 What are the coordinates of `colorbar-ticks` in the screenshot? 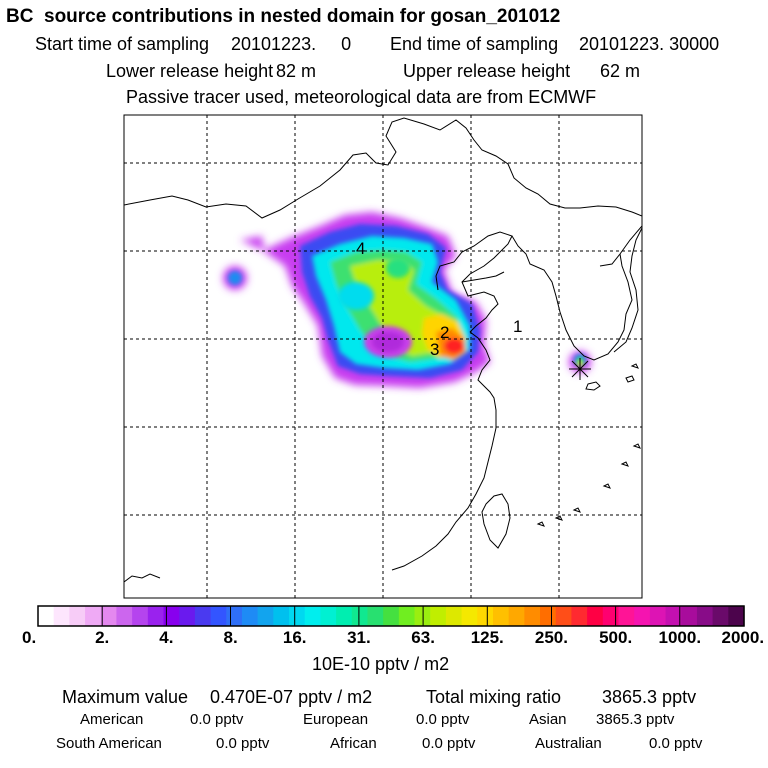 It's located at (391, 616).